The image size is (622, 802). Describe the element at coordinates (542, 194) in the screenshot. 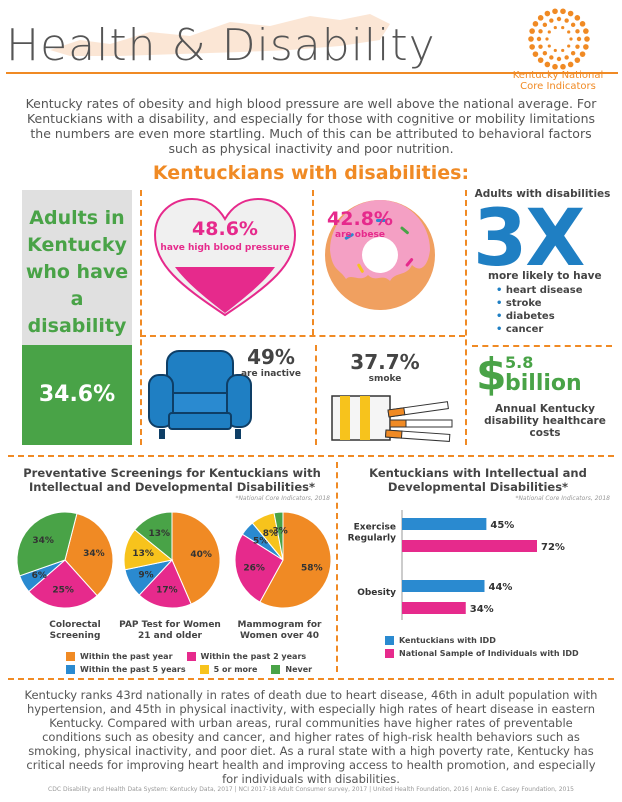

I see `three-x-head: Adults with disabilities` at that location.